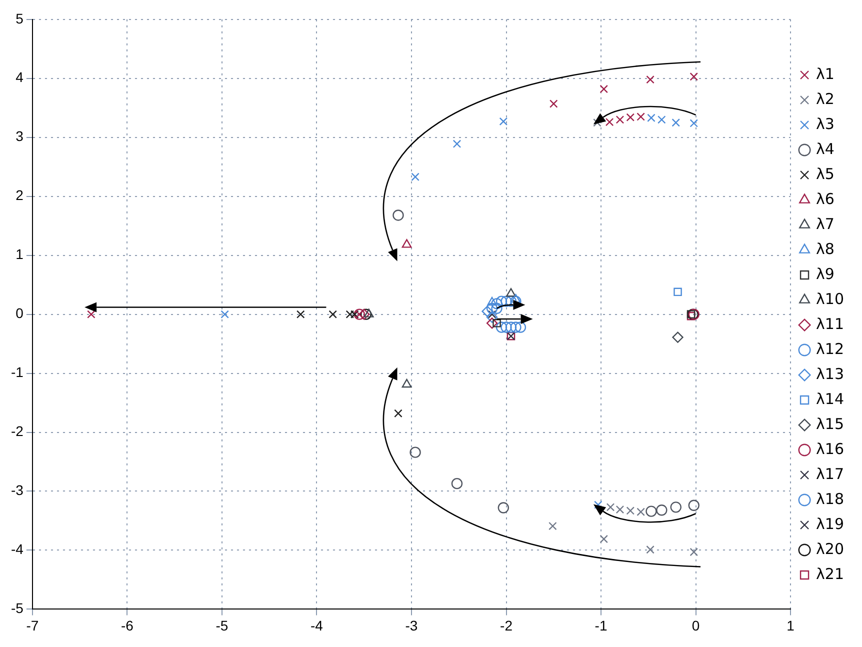  I want to click on legend-label: λ4, so click(825, 149).